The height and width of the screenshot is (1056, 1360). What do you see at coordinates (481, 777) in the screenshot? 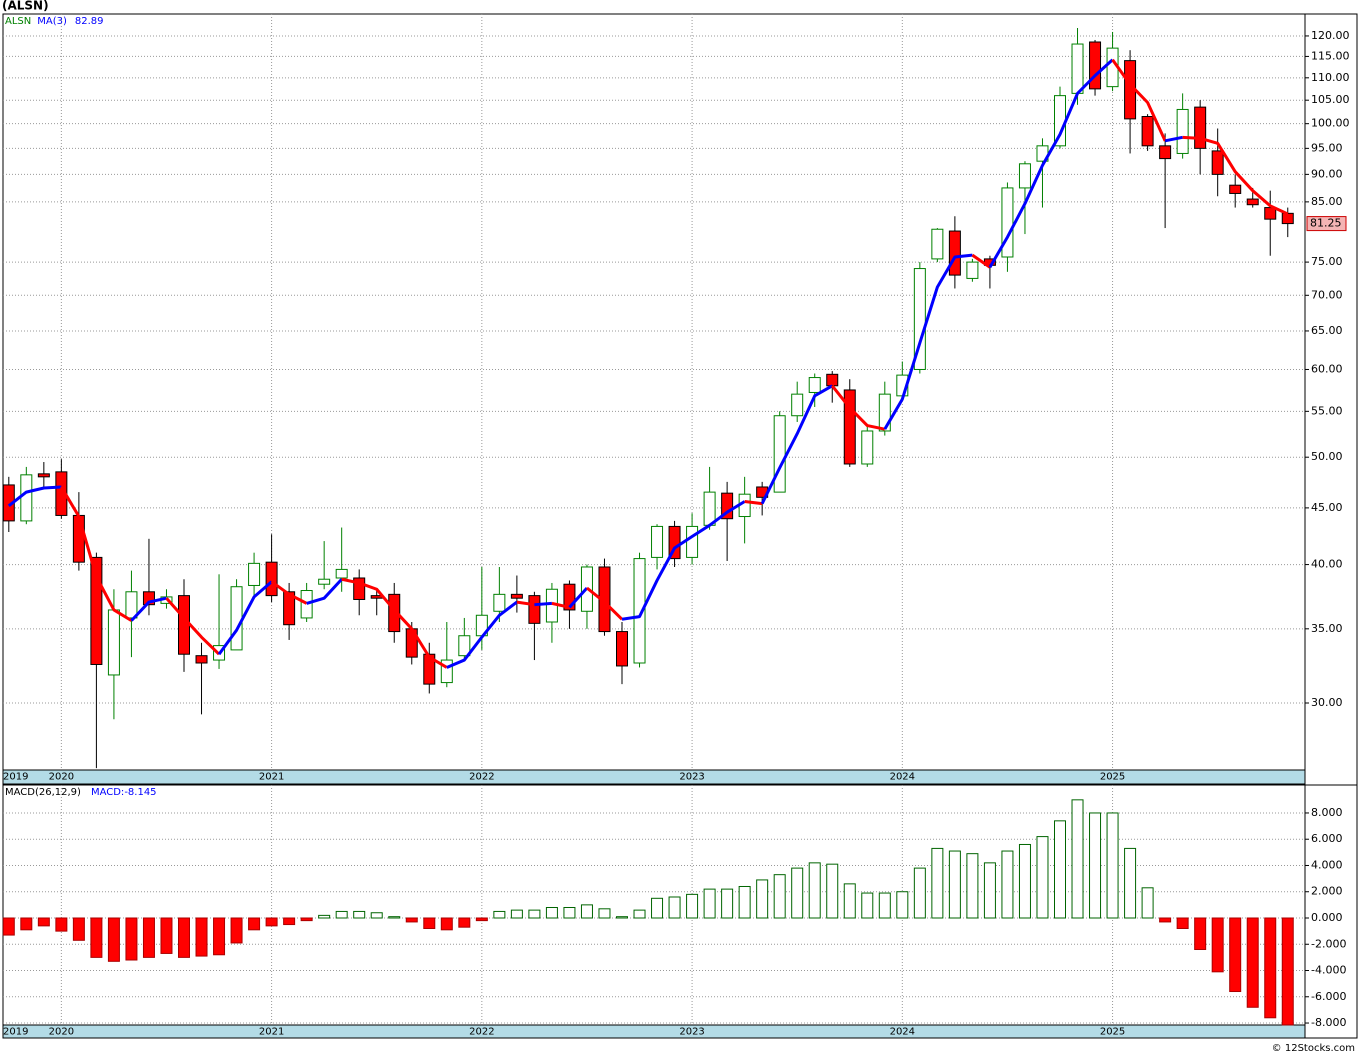
I see `x-tick-label: 2022` at bounding box center [481, 777].